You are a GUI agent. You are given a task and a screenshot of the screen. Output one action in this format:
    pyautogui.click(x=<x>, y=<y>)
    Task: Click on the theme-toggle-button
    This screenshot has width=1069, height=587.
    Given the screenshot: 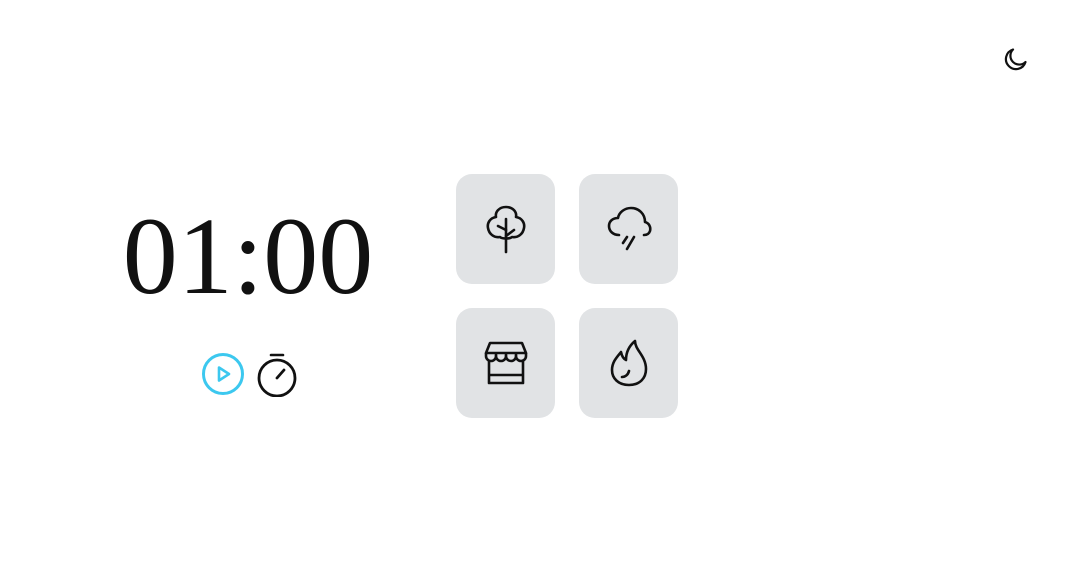 What is the action you would take?
    pyautogui.click(x=1015, y=59)
    